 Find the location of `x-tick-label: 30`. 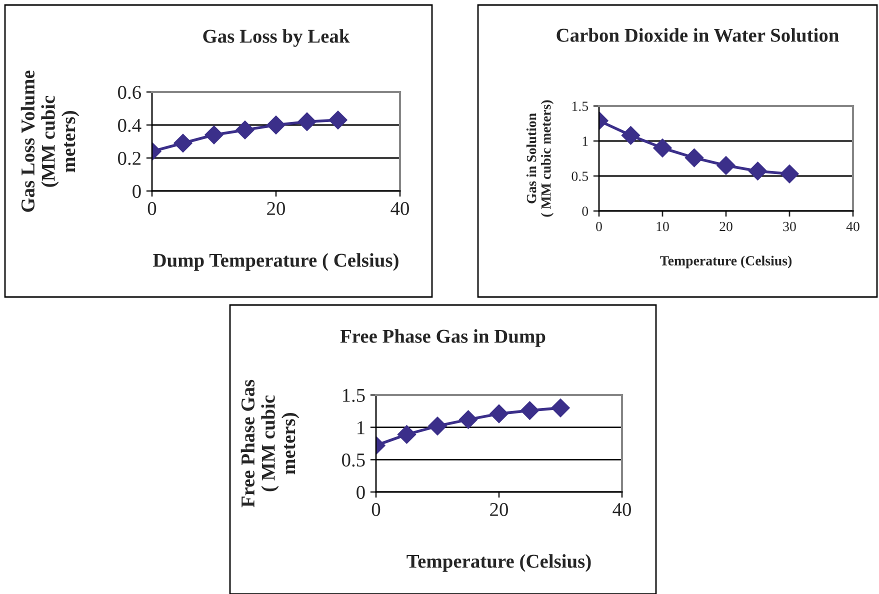

x-tick-label: 30 is located at coordinates (789, 227).